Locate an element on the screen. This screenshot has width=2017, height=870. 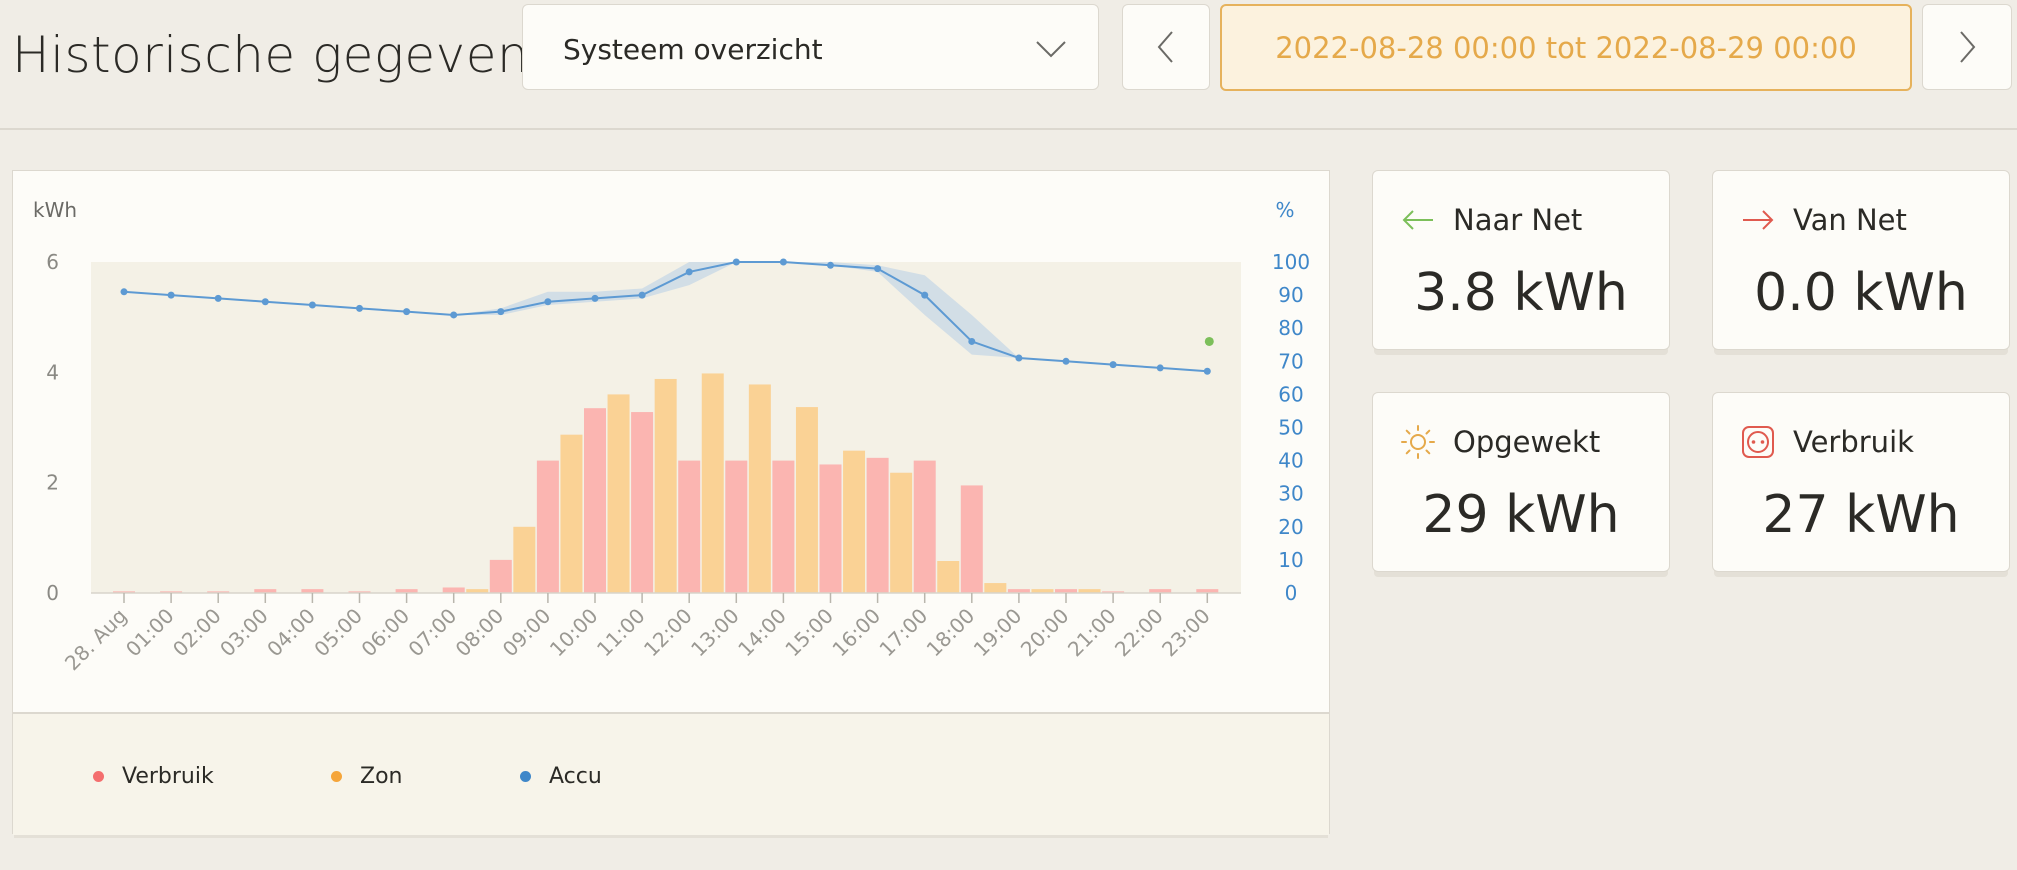
legend-label-accu: Accu is located at coordinates (575, 776).